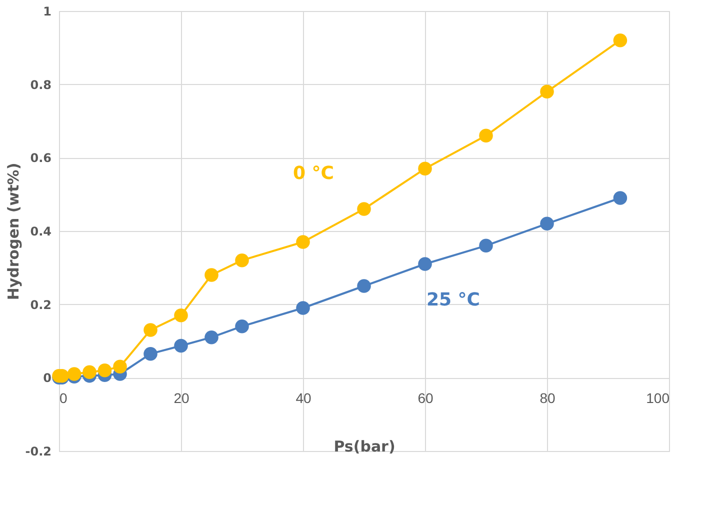 The height and width of the screenshot is (508, 715). Describe the element at coordinates (658, 398) in the screenshot. I see `x-tick-label: 100` at that location.